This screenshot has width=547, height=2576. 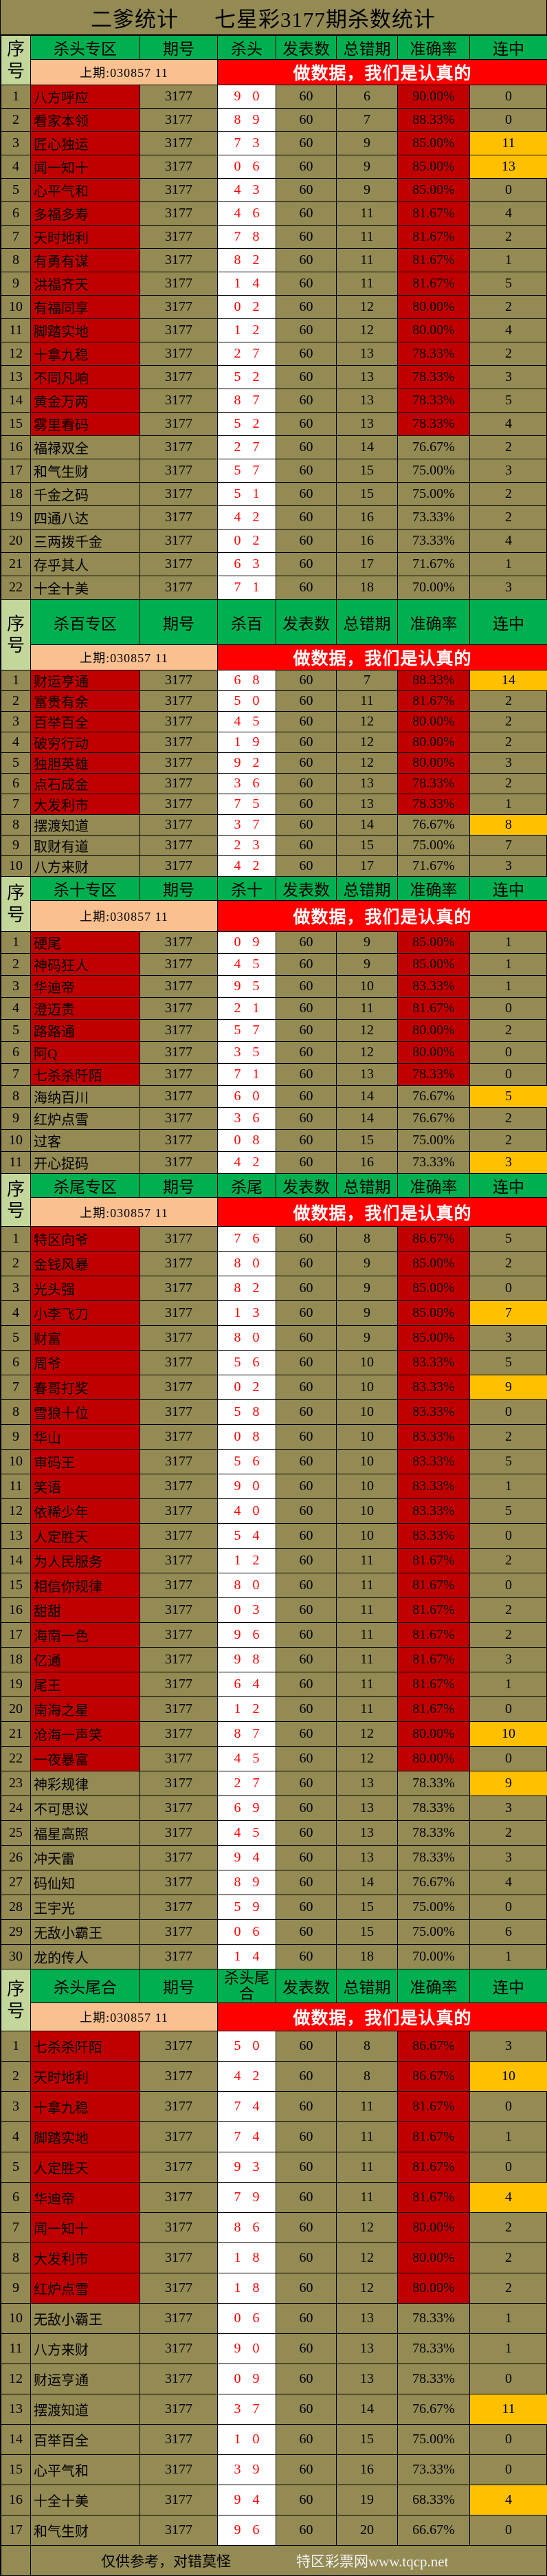 What do you see at coordinates (434, 1957) in the screenshot?
I see `accuracy: 70.00%` at bounding box center [434, 1957].